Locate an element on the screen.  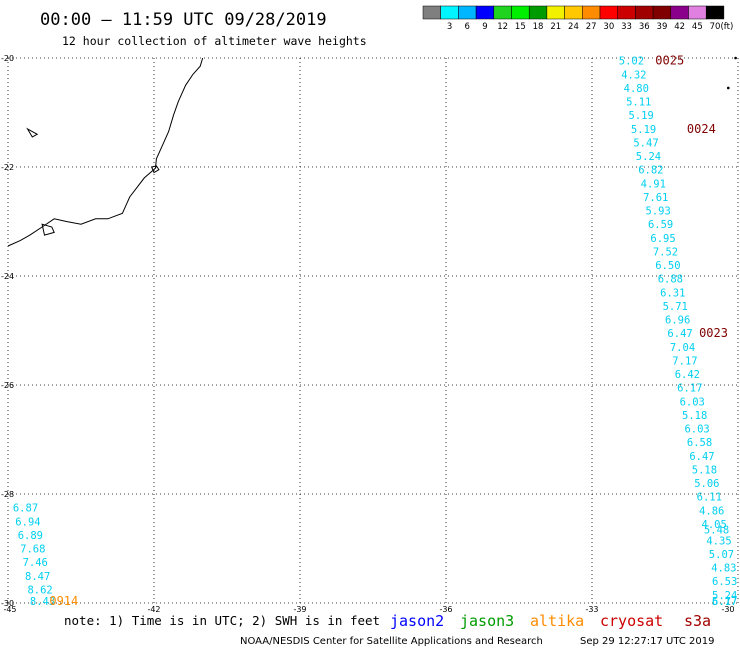
swh-value-label: 5.19 is located at coordinates (643, 130).